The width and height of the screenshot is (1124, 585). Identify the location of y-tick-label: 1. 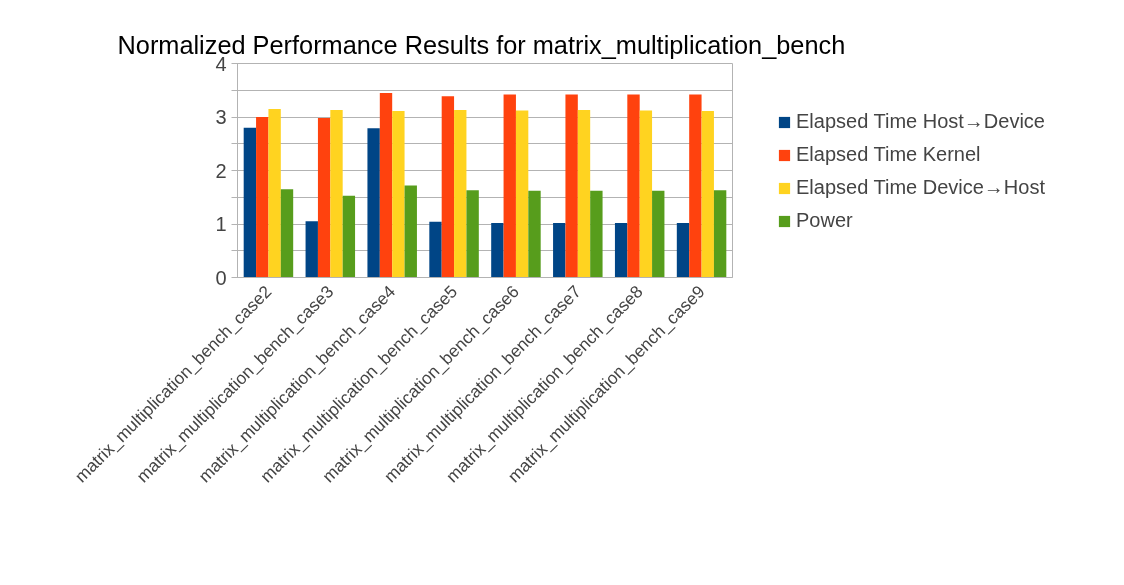
(221, 224).